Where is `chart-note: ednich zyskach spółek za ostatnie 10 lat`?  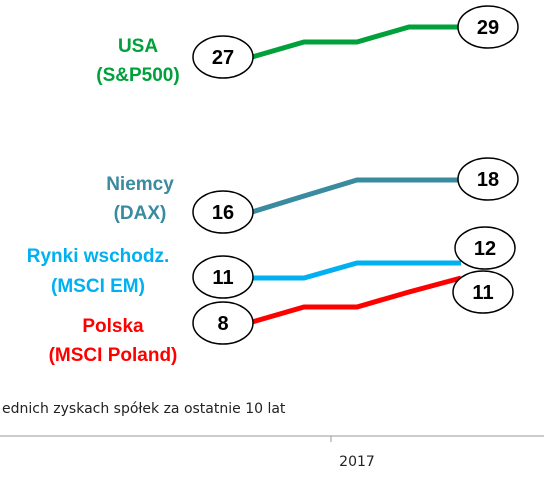
chart-note: ednich zyskach spółek za ostatnie 10 lat is located at coordinates (144, 409).